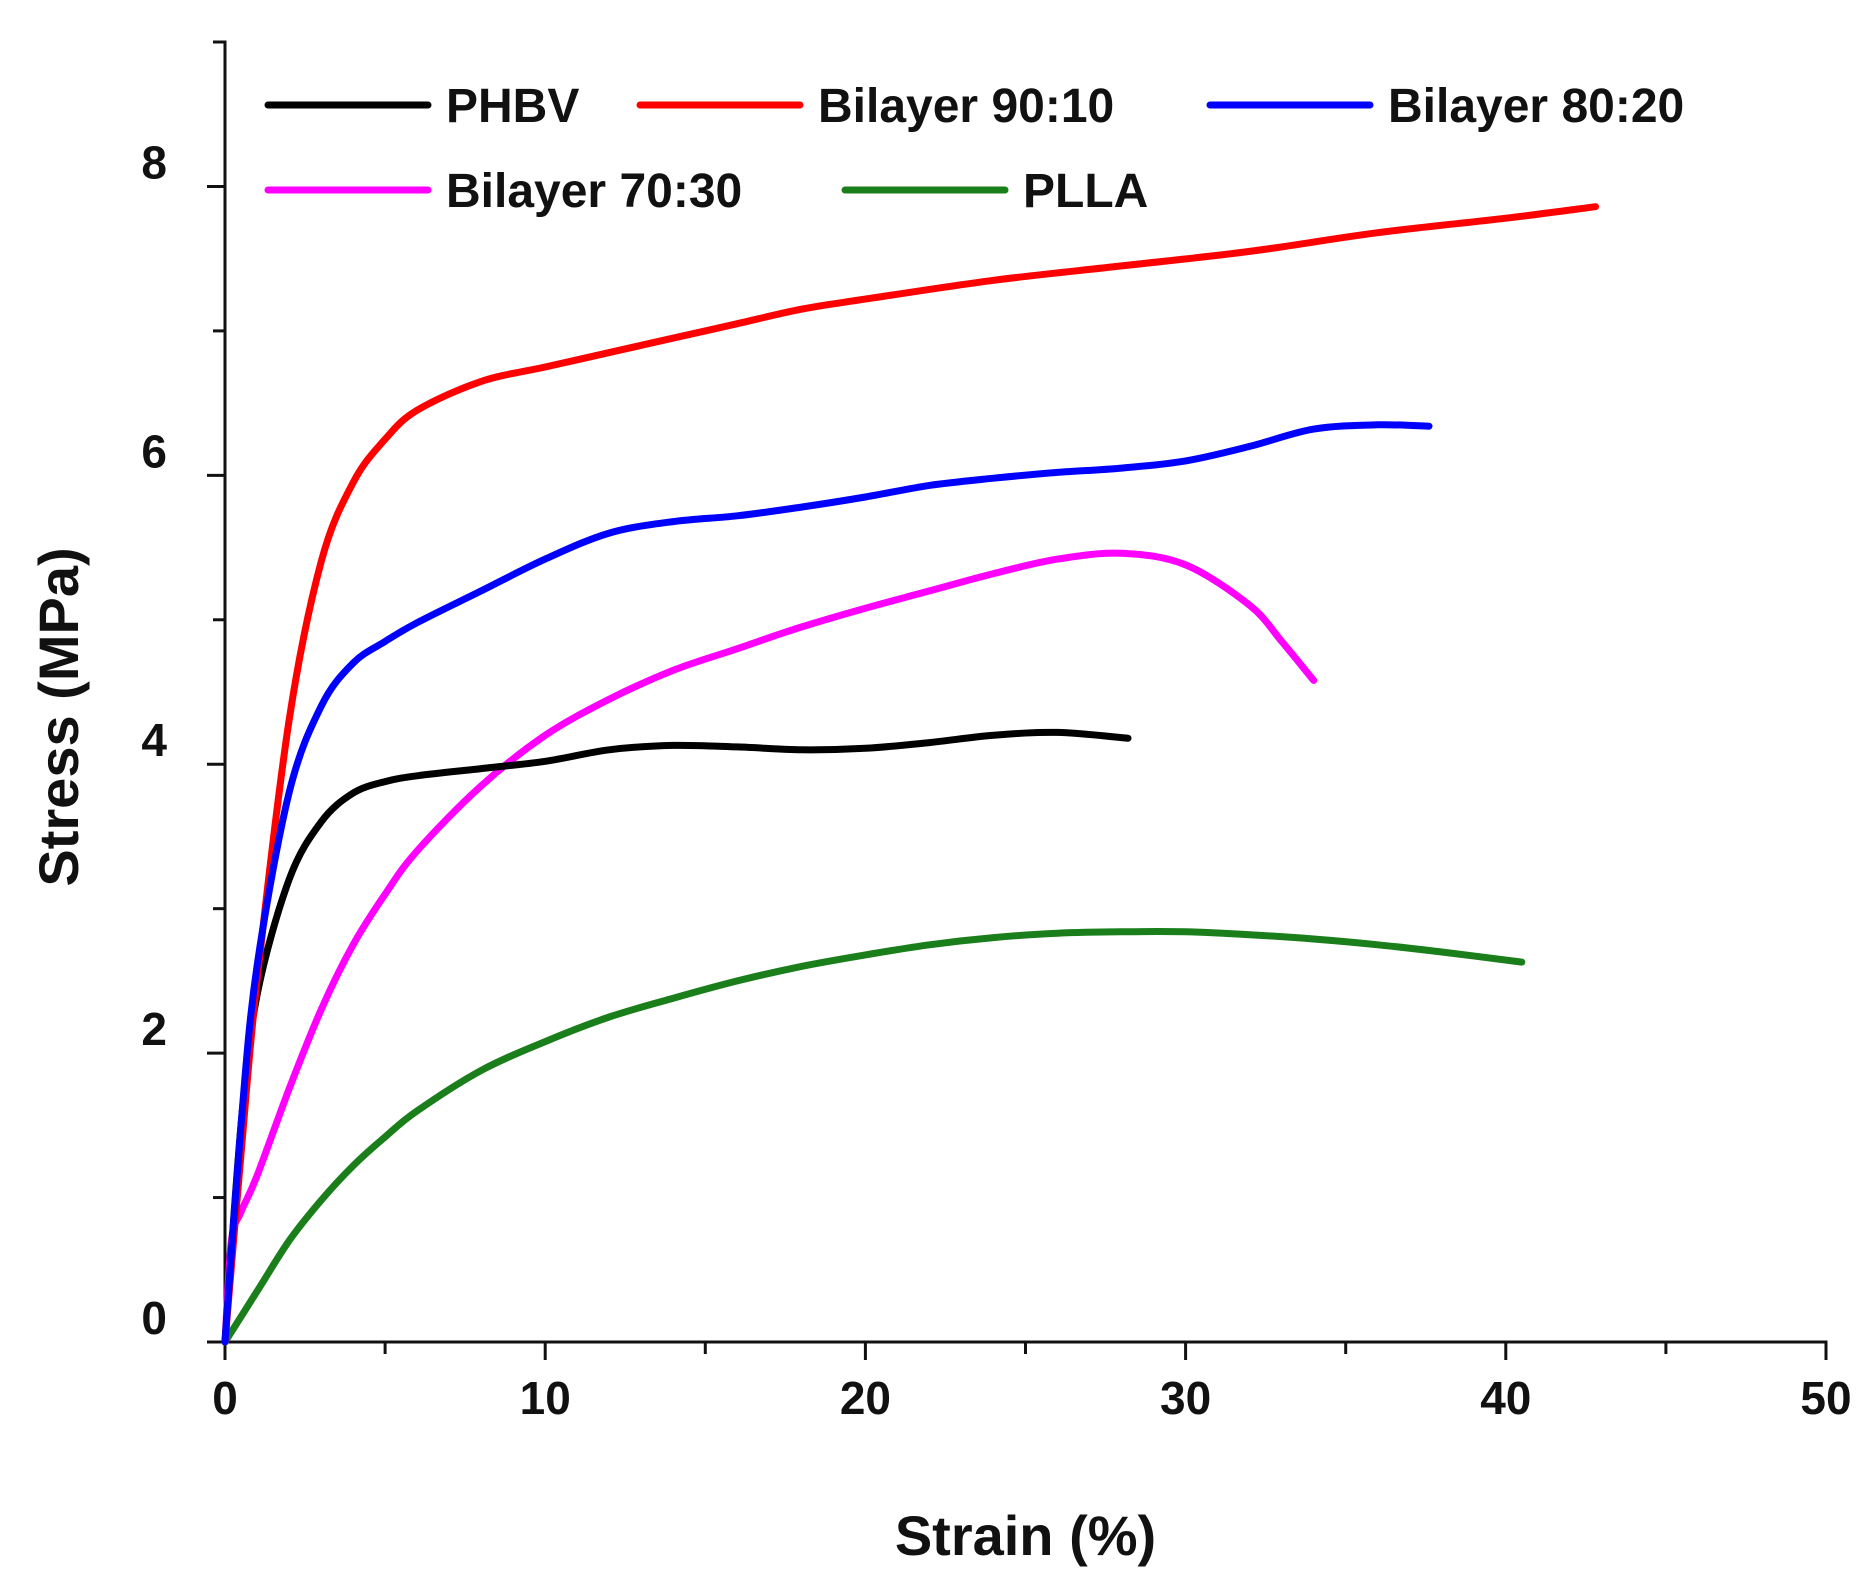 This screenshot has width=1868, height=1588. What do you see at coordinates (1505, 1398) in the screenshot?
I see `x-tick-label: 40` at bounding box center [1505, 1398].